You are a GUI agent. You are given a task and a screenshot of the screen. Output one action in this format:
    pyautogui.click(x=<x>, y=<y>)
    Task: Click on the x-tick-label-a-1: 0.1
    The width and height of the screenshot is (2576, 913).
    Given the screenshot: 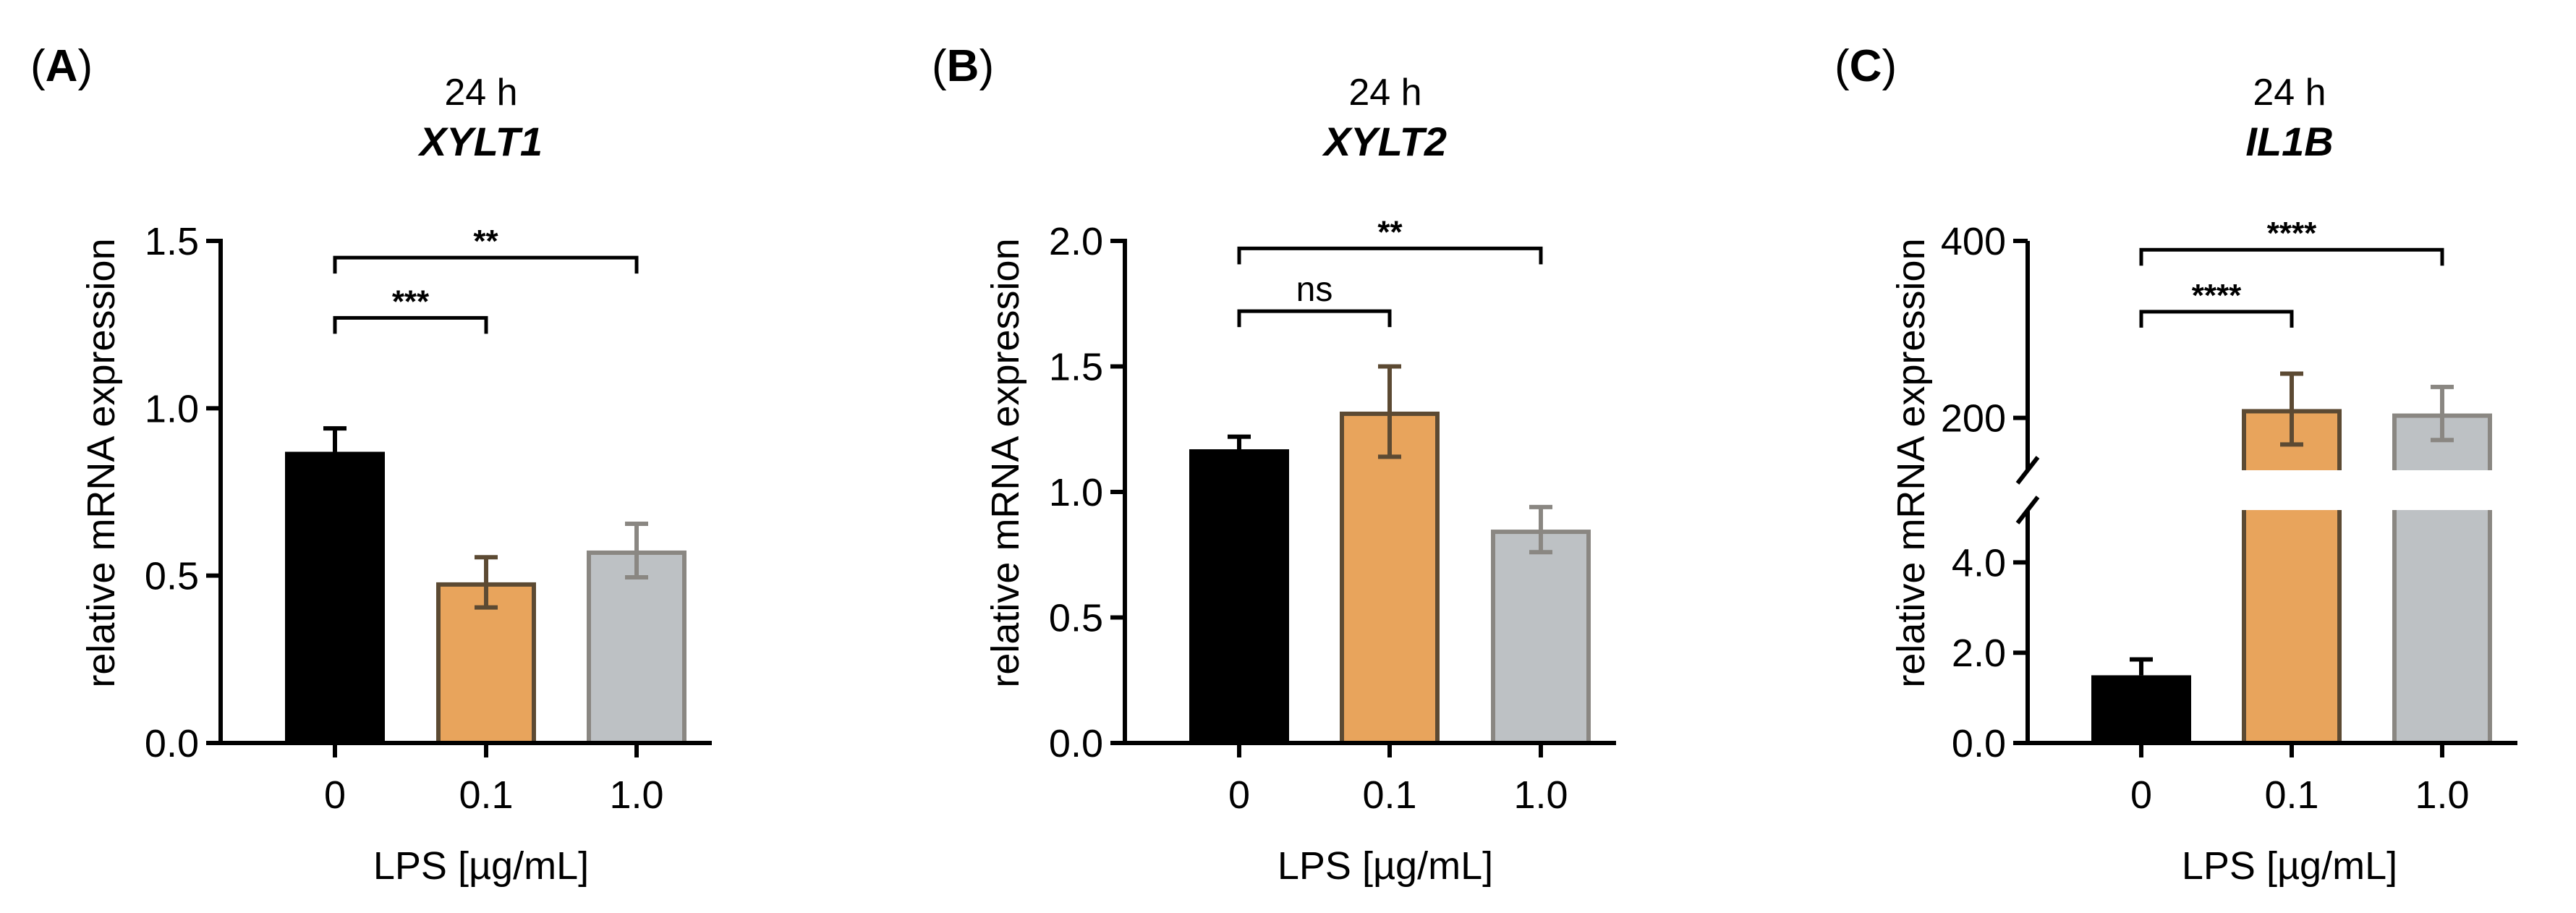 What is the action you would take?
    pyautogui.click(x=486, y=795)
    